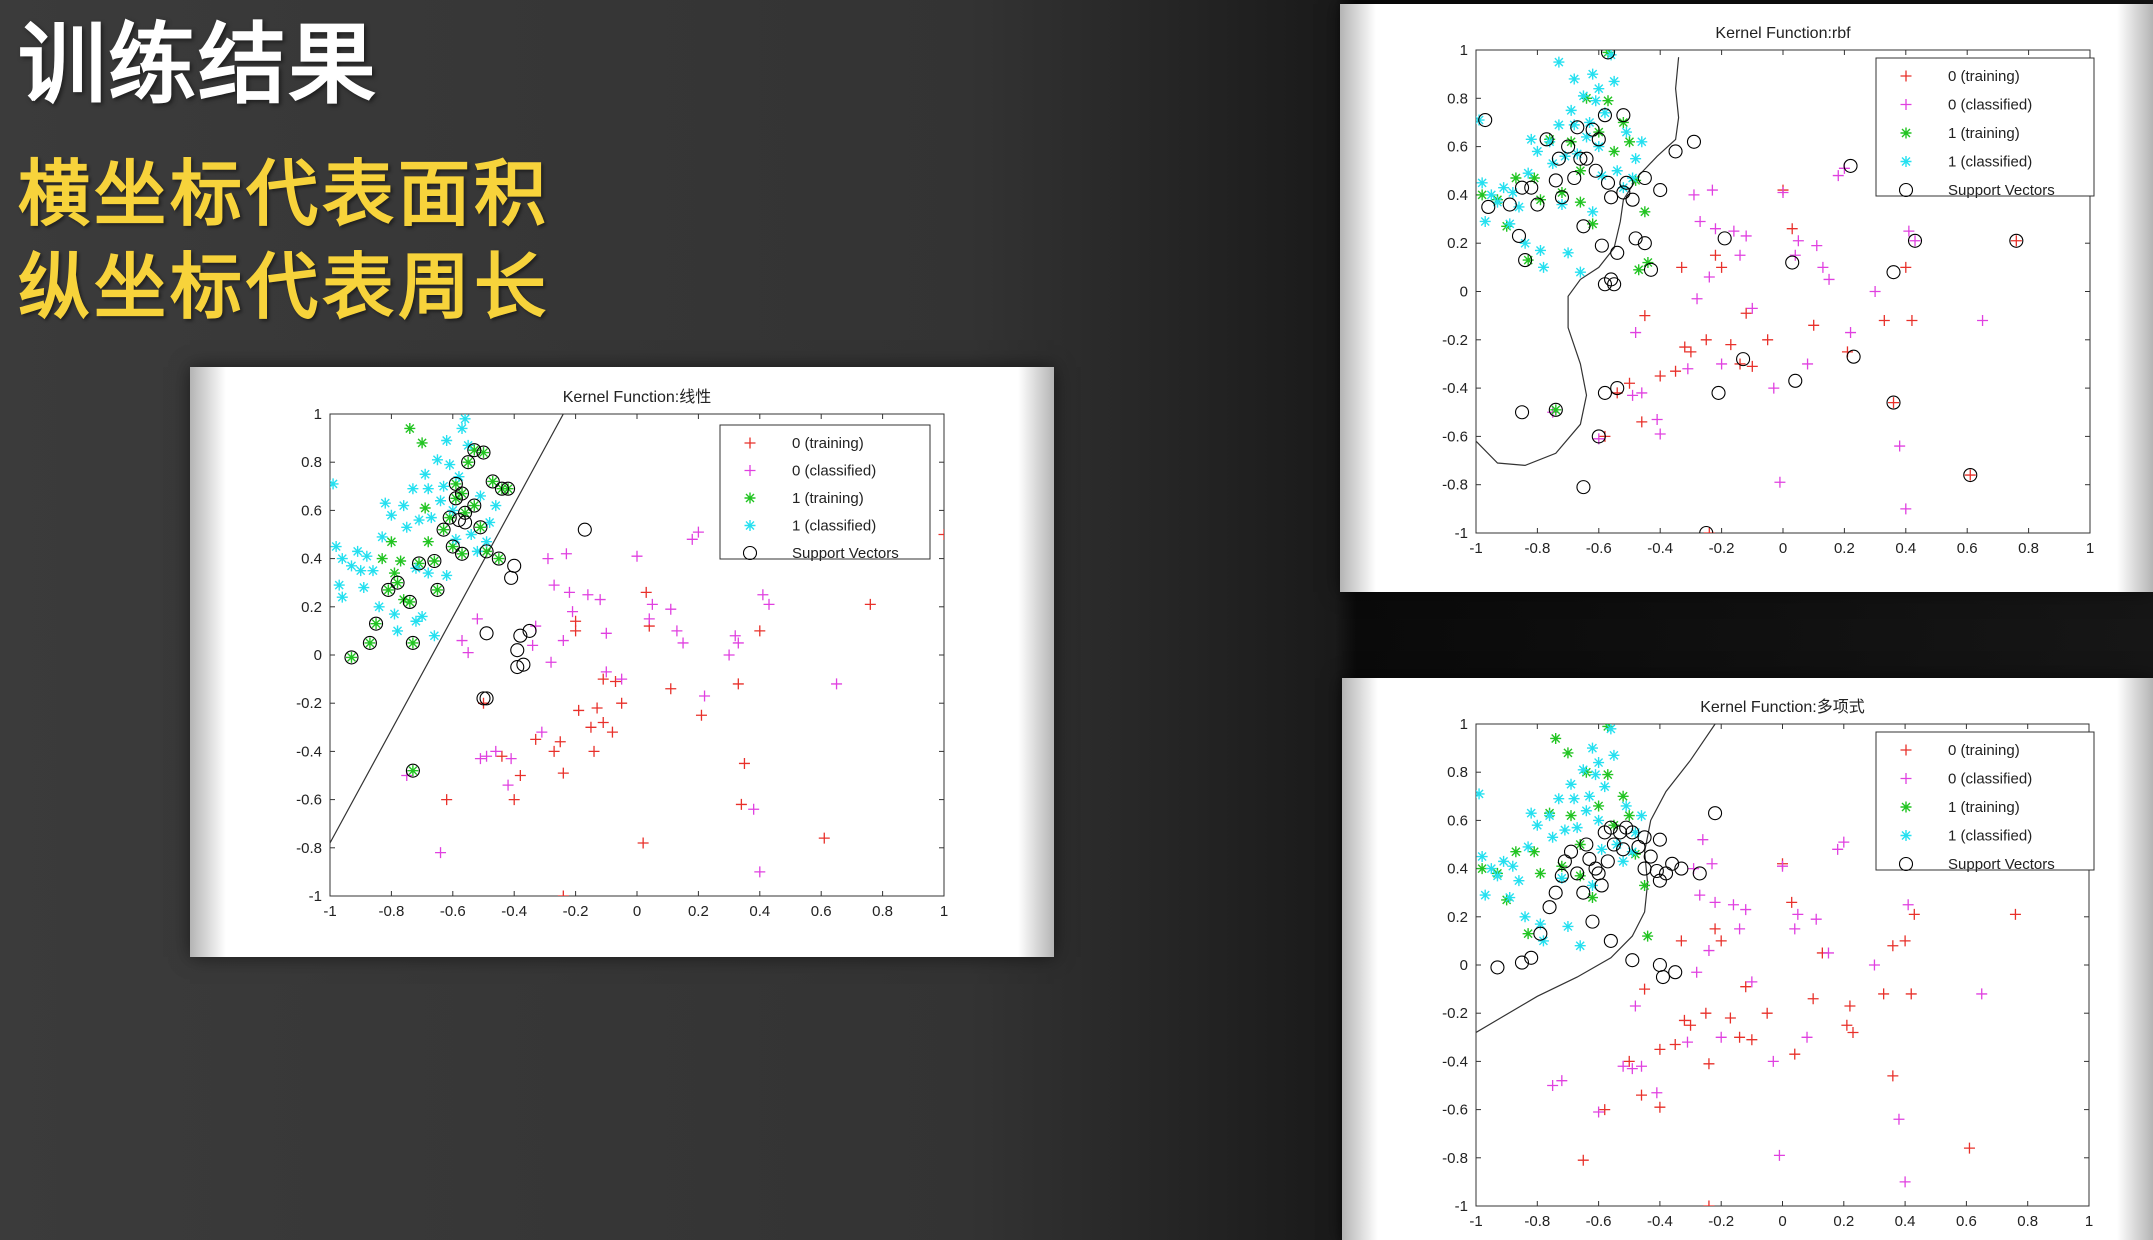 The width and height of the screenshot is (2153, 1240). I want to click on y-tick-label: -0.4, so click(1455, 1061).